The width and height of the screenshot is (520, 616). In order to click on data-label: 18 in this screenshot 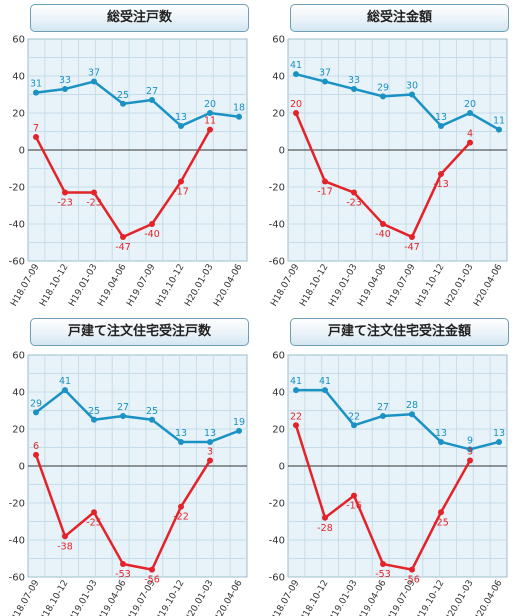, I will do `click(239, 108)`.